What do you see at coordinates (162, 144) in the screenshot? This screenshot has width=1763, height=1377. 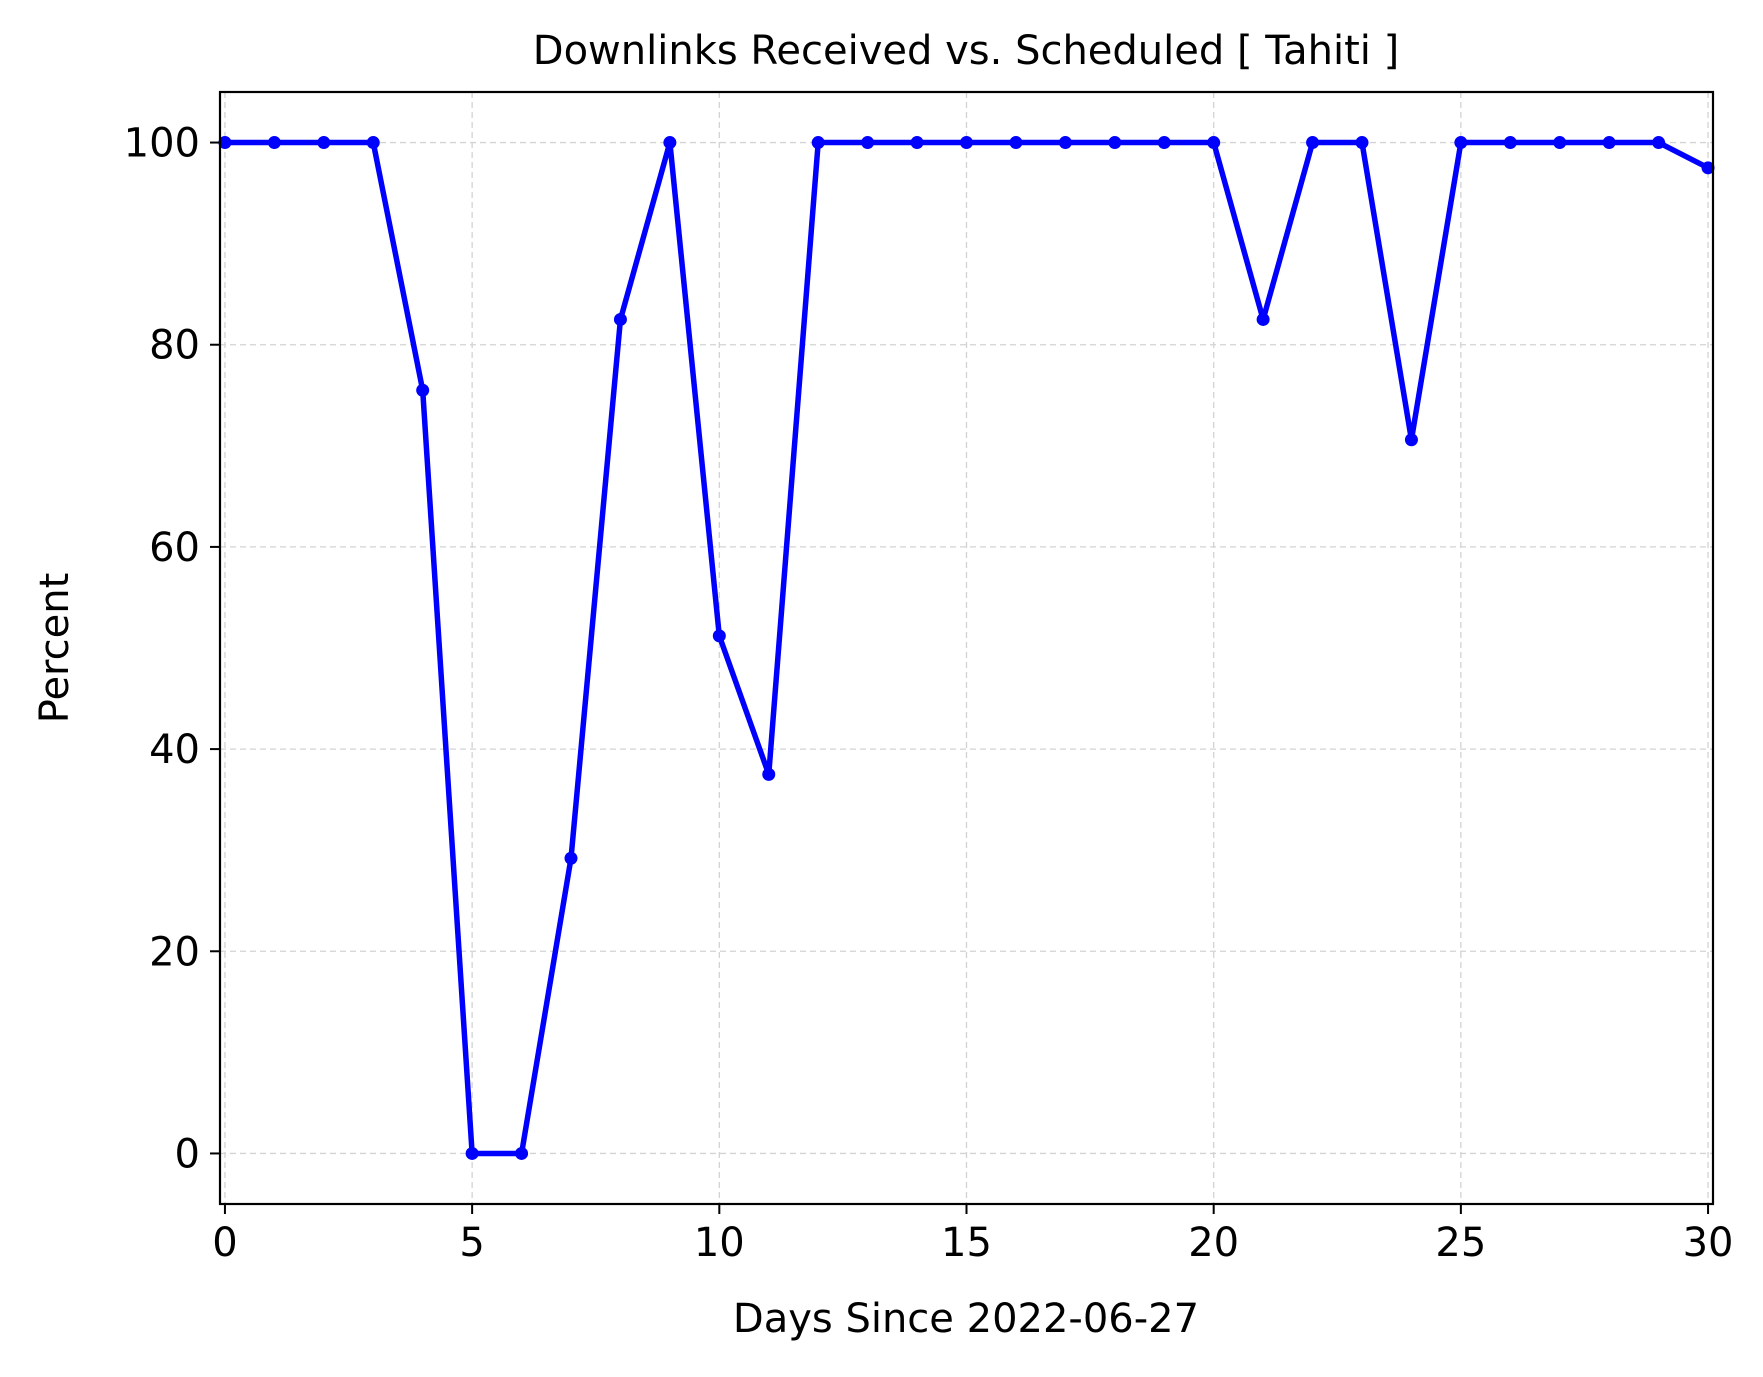 I see `y-tick-label-5: 100` at bounding box center [162, 144].